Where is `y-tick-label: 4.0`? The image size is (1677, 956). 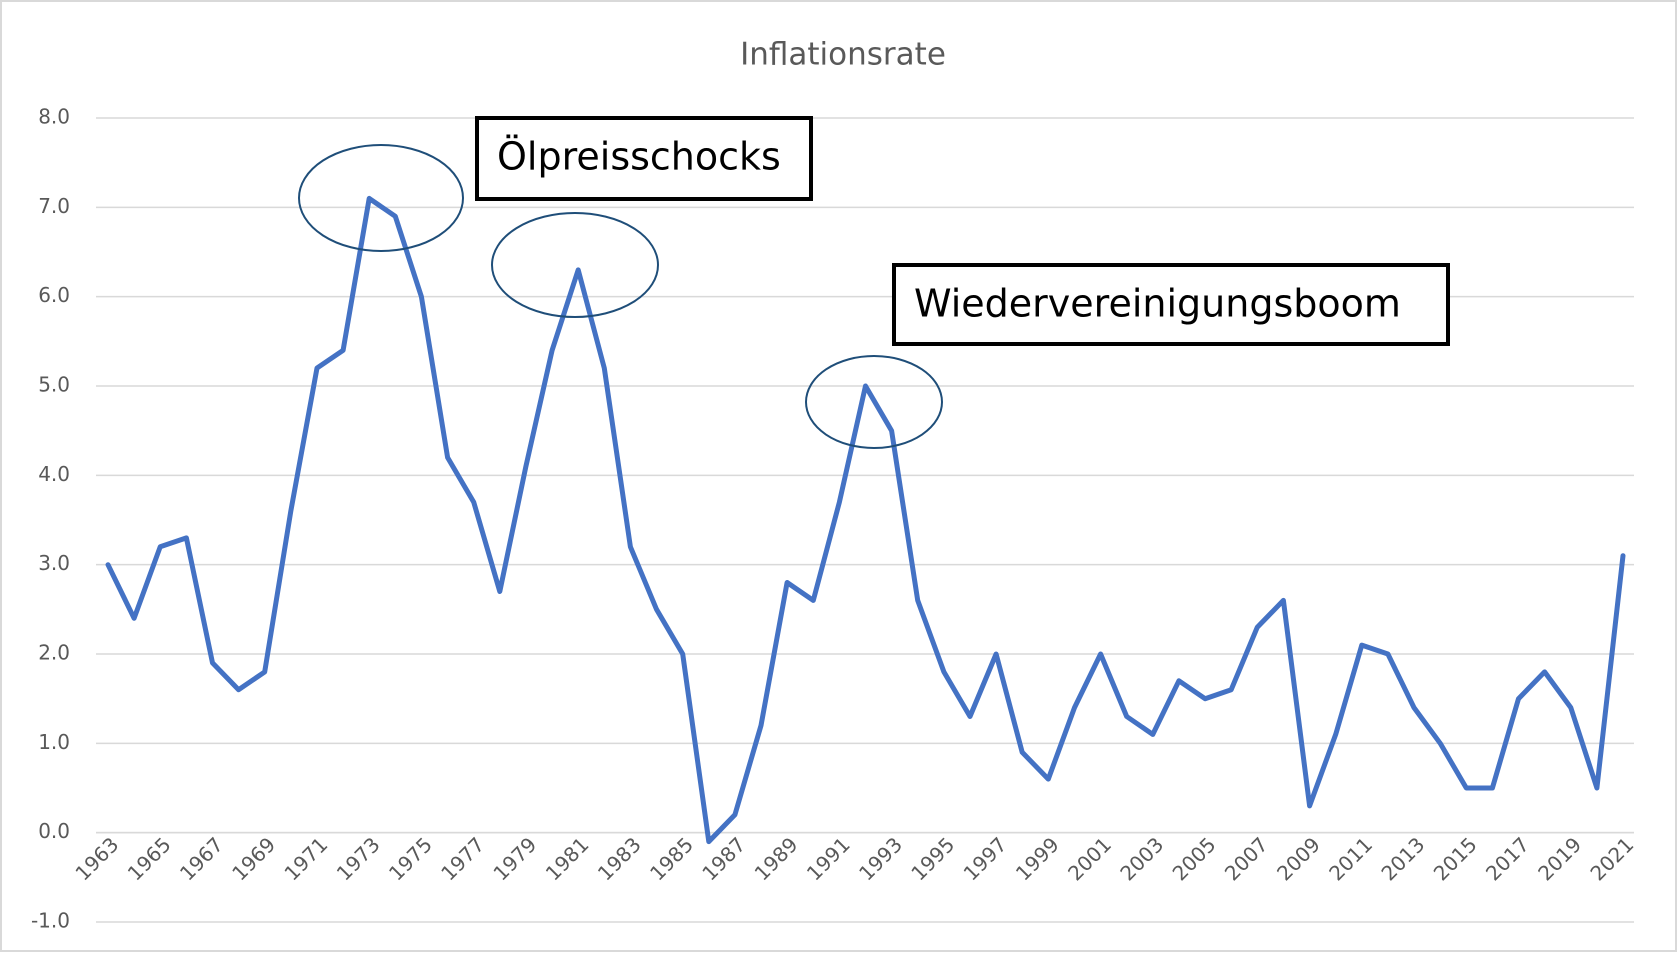
y-tick-label: 4.0 is located at coordinates (54, 474).